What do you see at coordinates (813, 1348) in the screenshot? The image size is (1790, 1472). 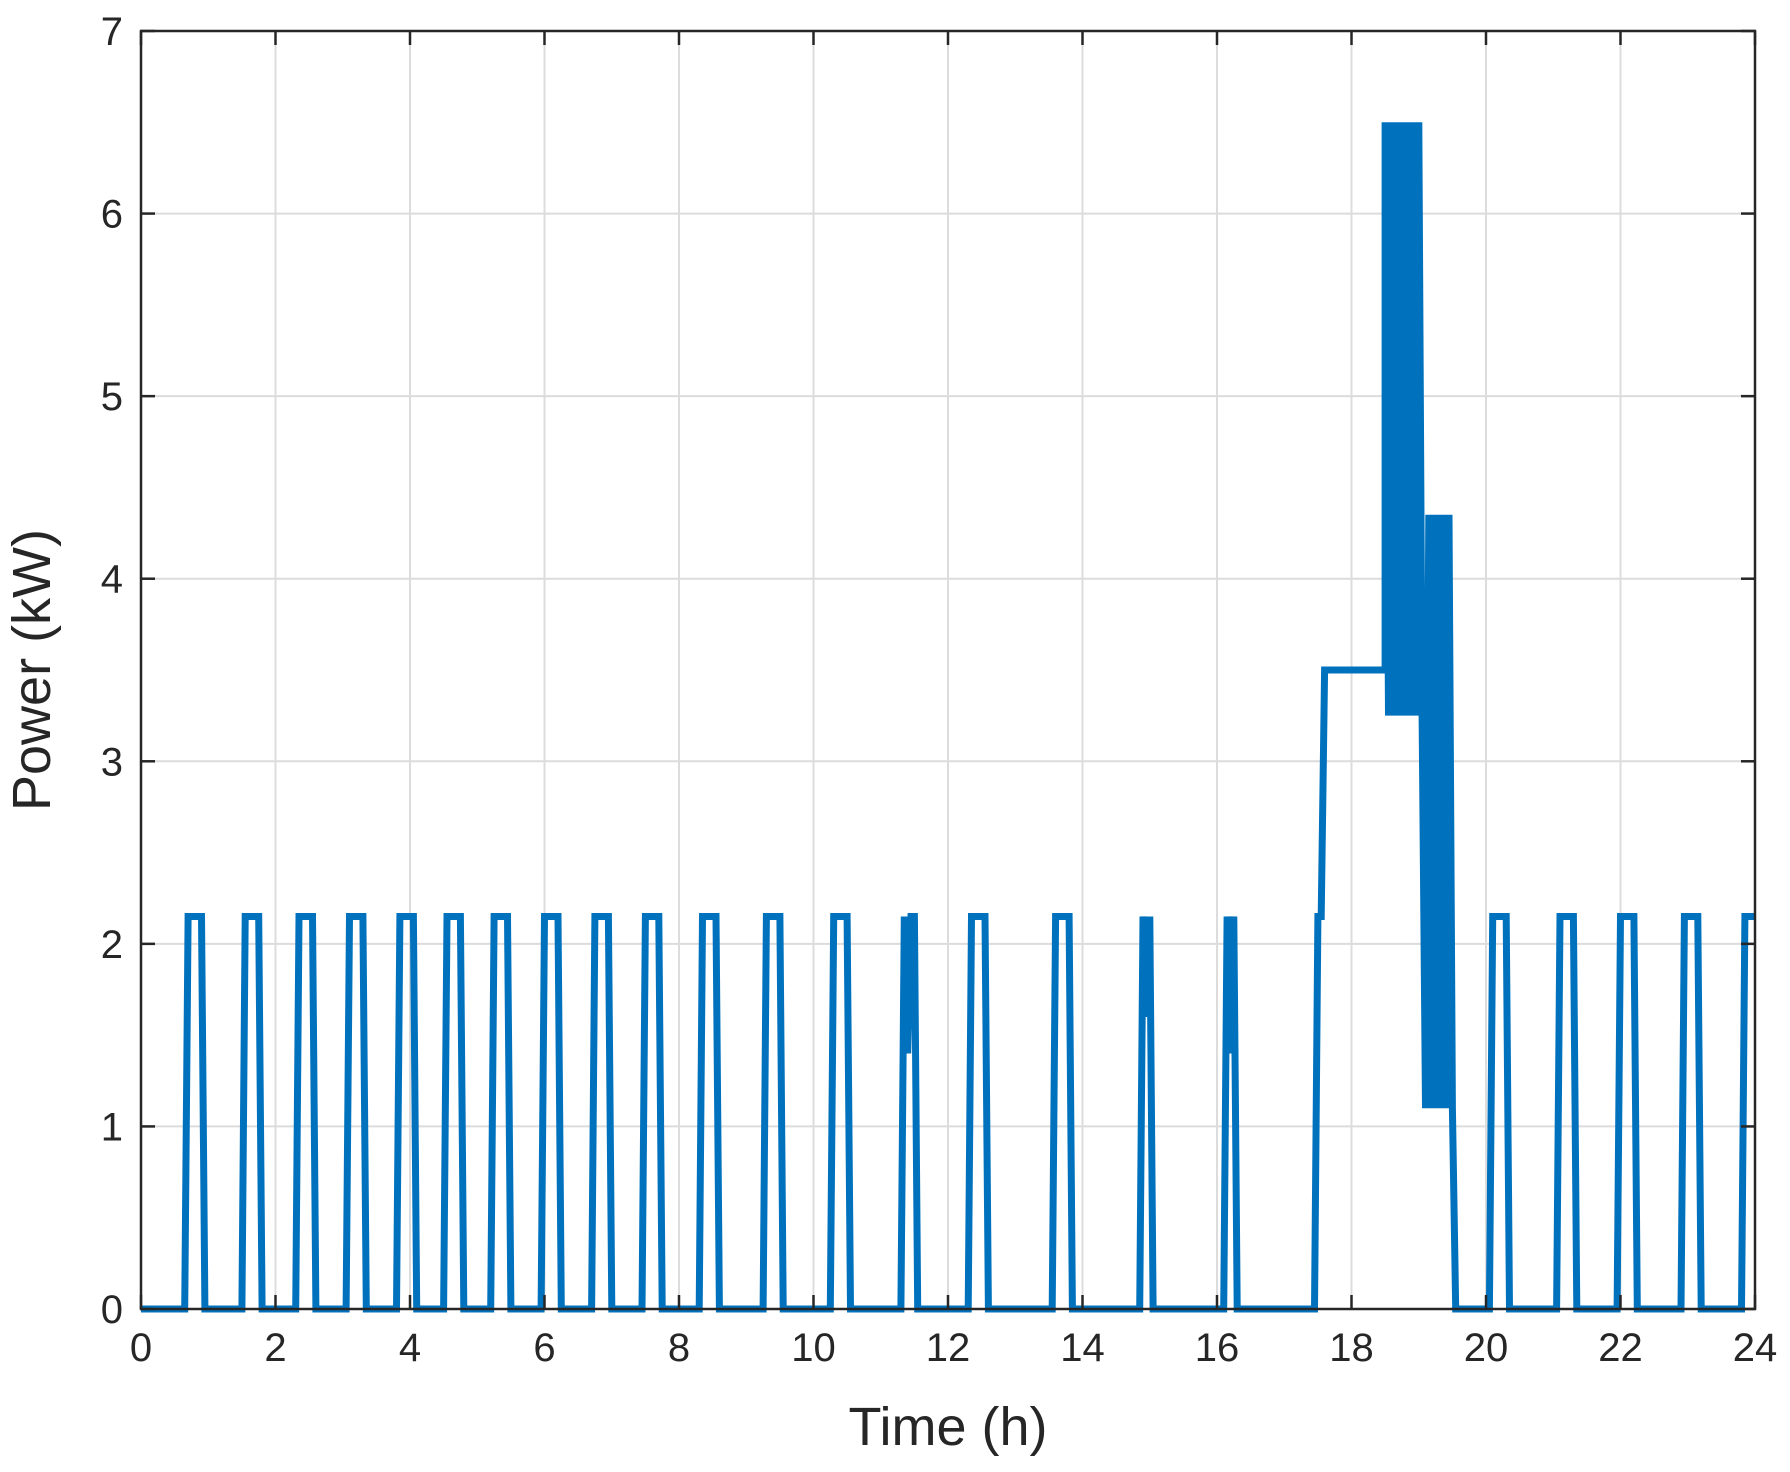 I see `x-tick-label: 10` at bounding box center [813, 1348].